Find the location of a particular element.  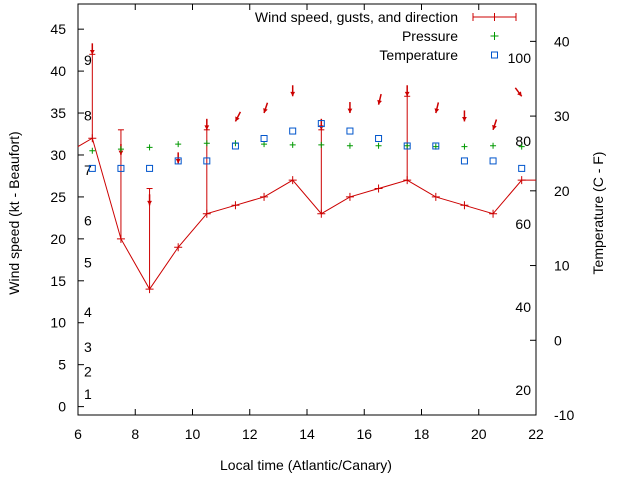

x-tick-label: 10 is located at coordinates (193, 434).